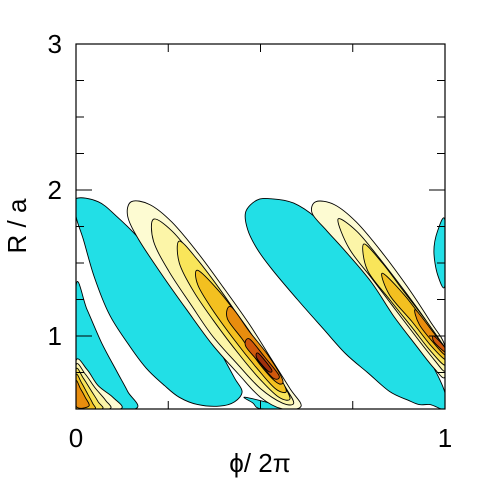 The height and width of the screenshot is (485, 485). What do you see at coordinates (55, 336) in the screenshot?
I see `y-tick-label: 1` at bounding box center [55, 336].